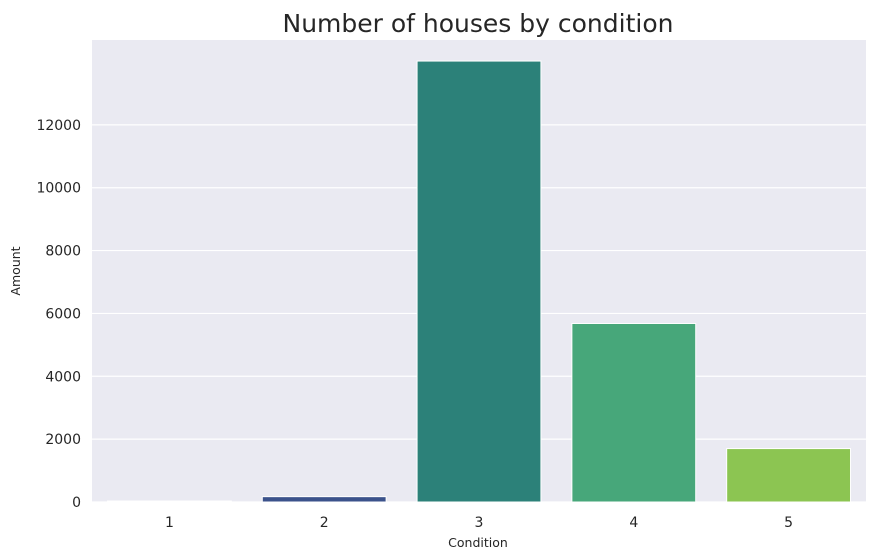 This screenshot has width=875, height=560. Describe the element at coordinates (633, 523) in the screenshot. I see `x-tick-label: 4` at that location.